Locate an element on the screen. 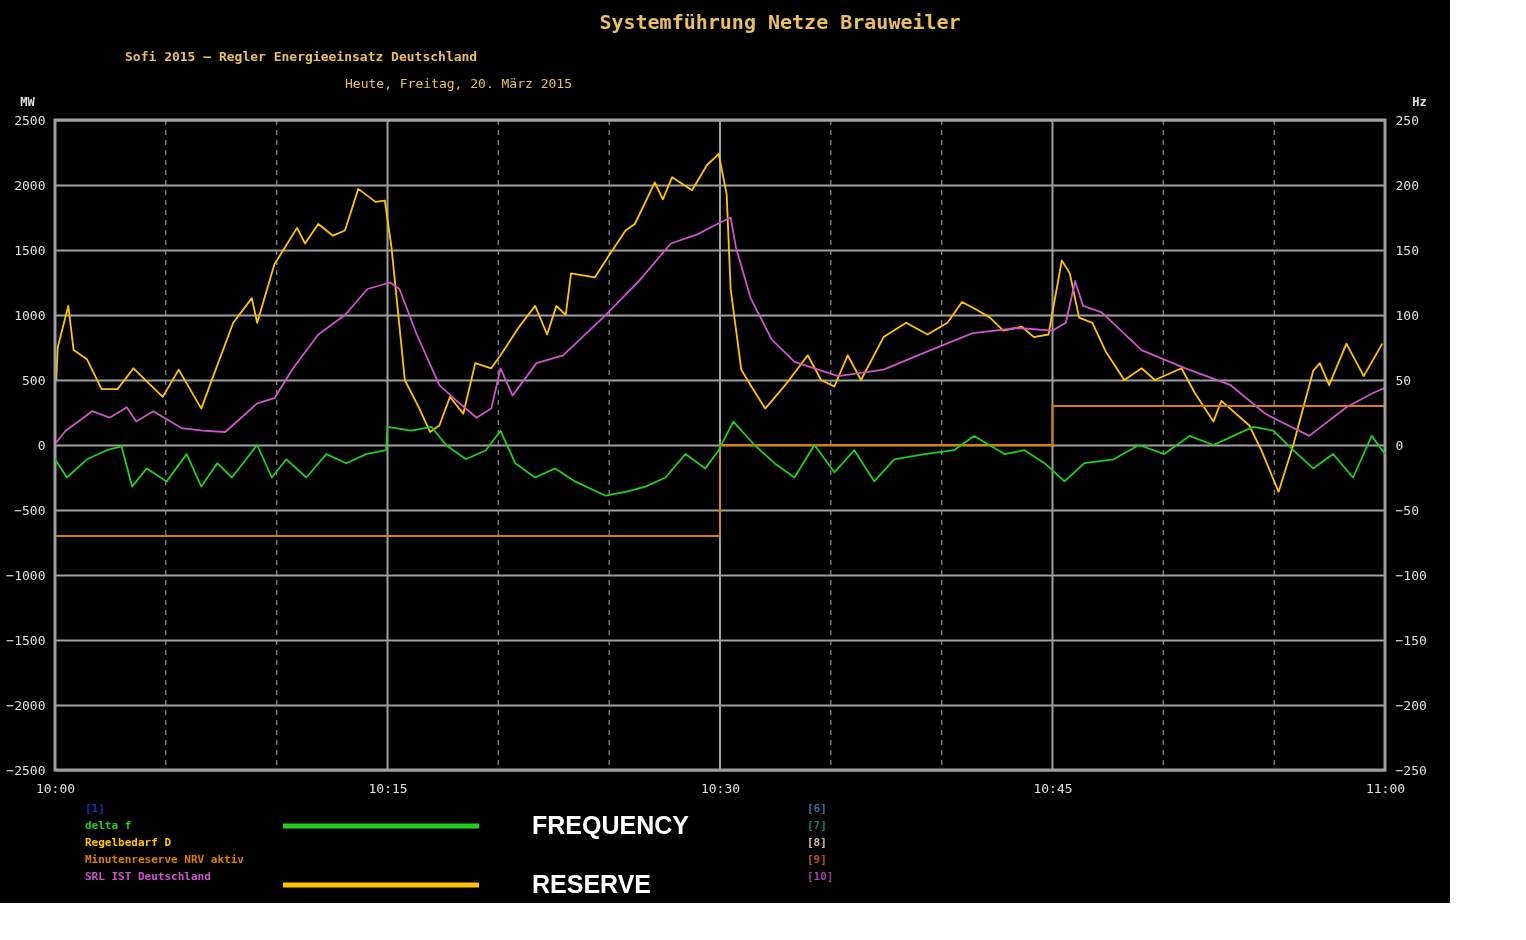  y2-tick-label: 200 is located at coordinates (1407, 185).